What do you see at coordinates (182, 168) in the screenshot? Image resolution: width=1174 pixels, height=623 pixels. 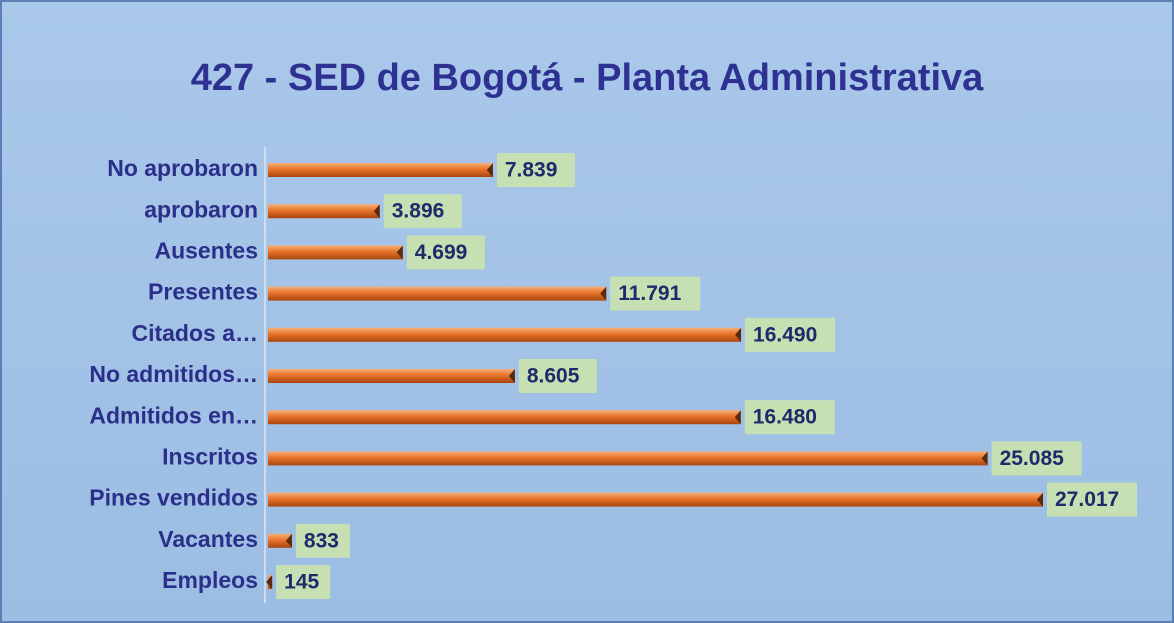 I see `category-label: No aprobaron` at bounding box center [182, 168].